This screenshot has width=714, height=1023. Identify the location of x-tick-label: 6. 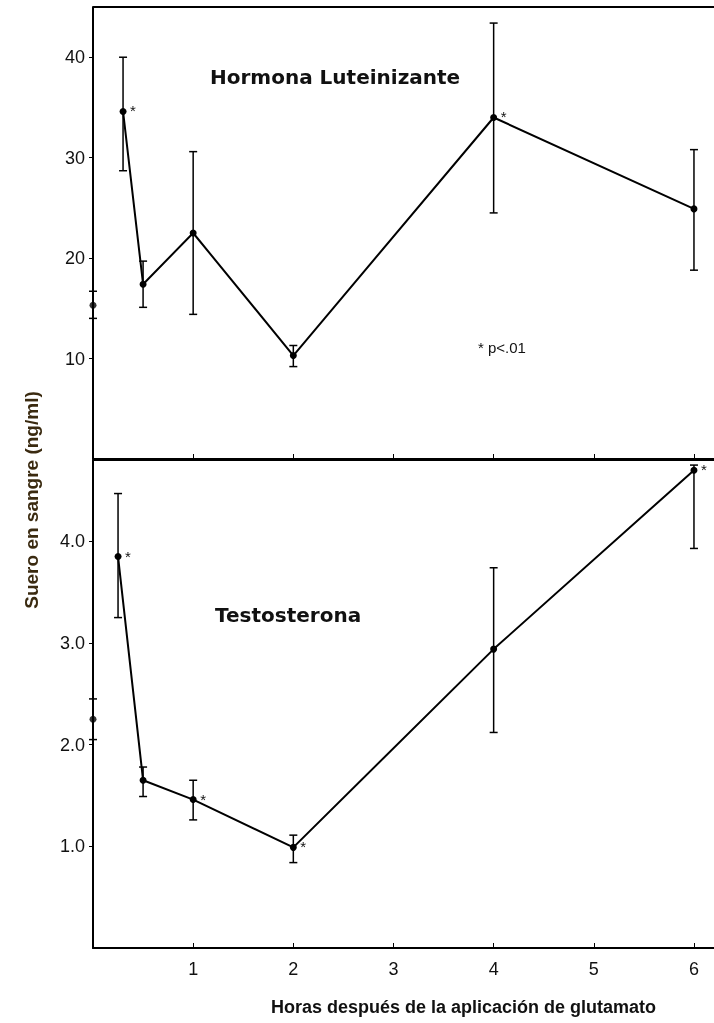
(693, 969).